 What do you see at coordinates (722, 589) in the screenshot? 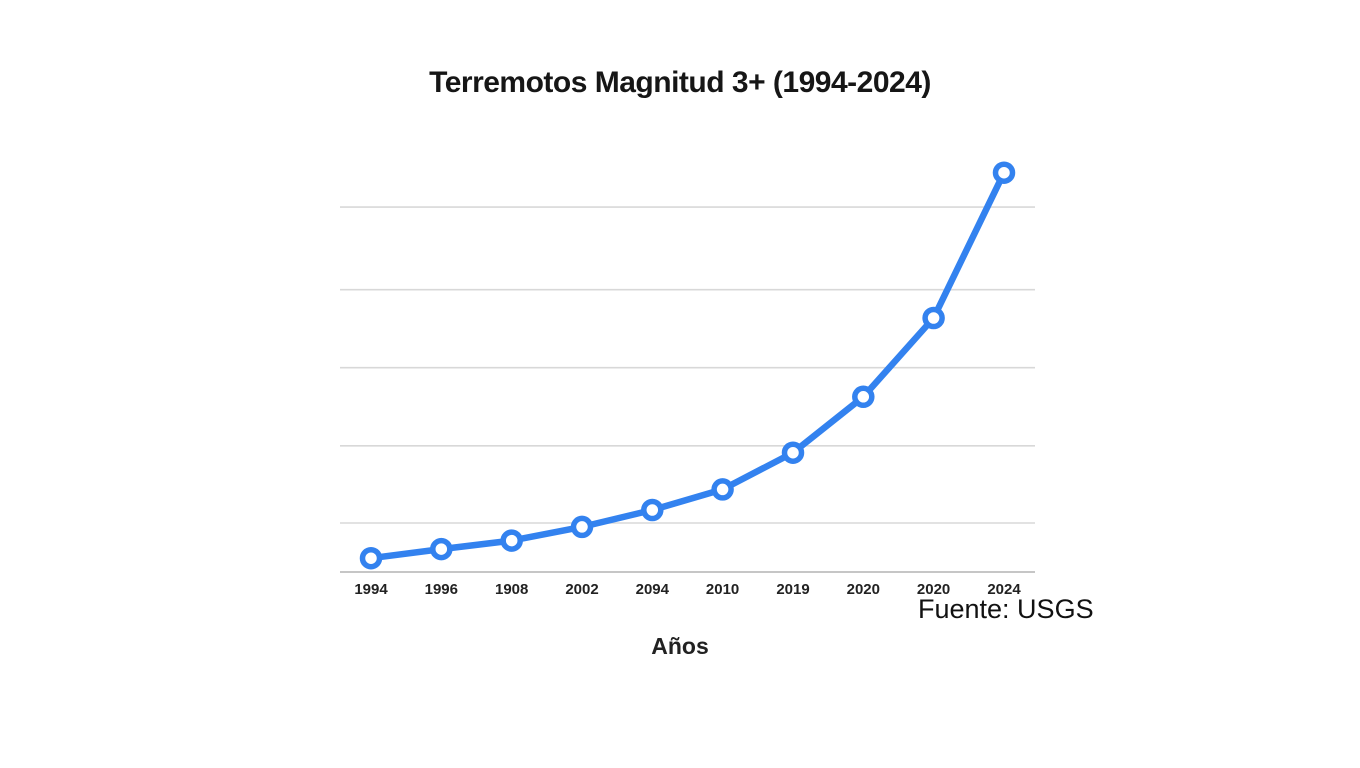
I see `x-tick-label: 2010` at bounding box center [722, 589].